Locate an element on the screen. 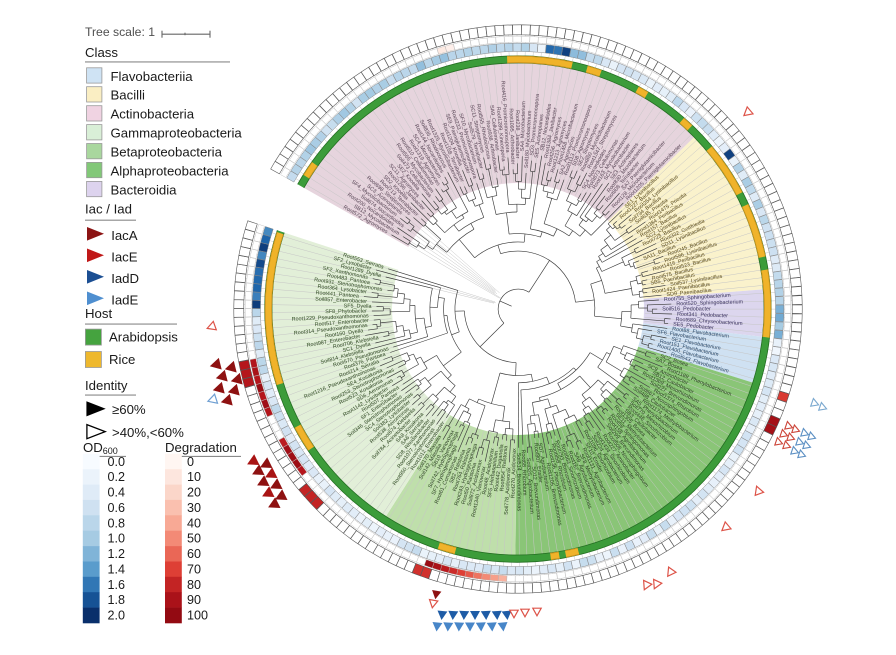  svg-text: 0.4 is located at coordinates (117, 493).